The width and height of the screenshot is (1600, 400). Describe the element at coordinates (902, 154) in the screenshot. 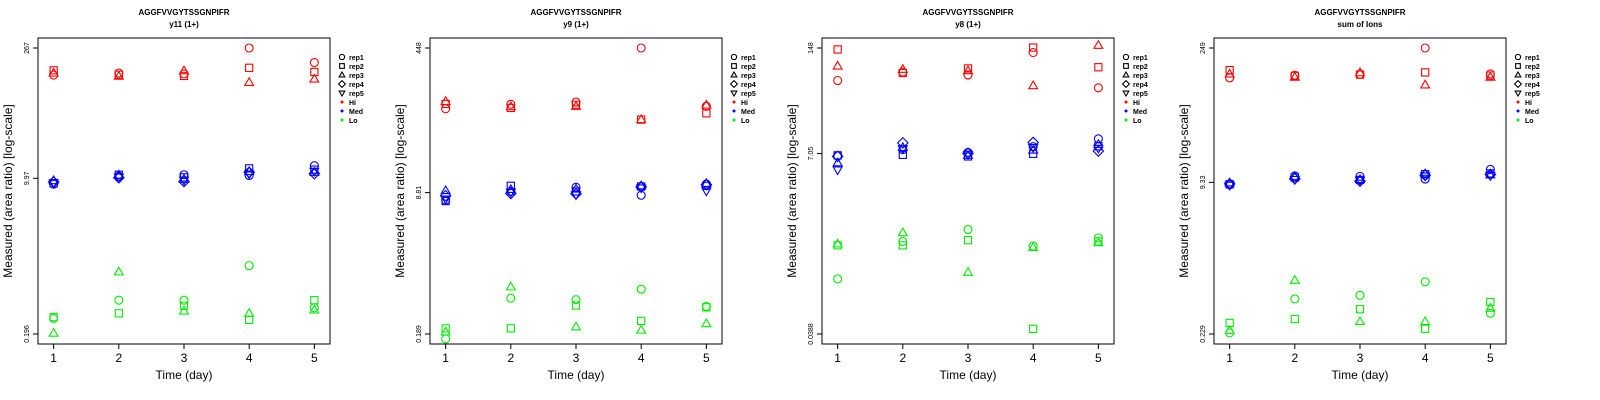

I see `data-point-med-rep2` at that location.